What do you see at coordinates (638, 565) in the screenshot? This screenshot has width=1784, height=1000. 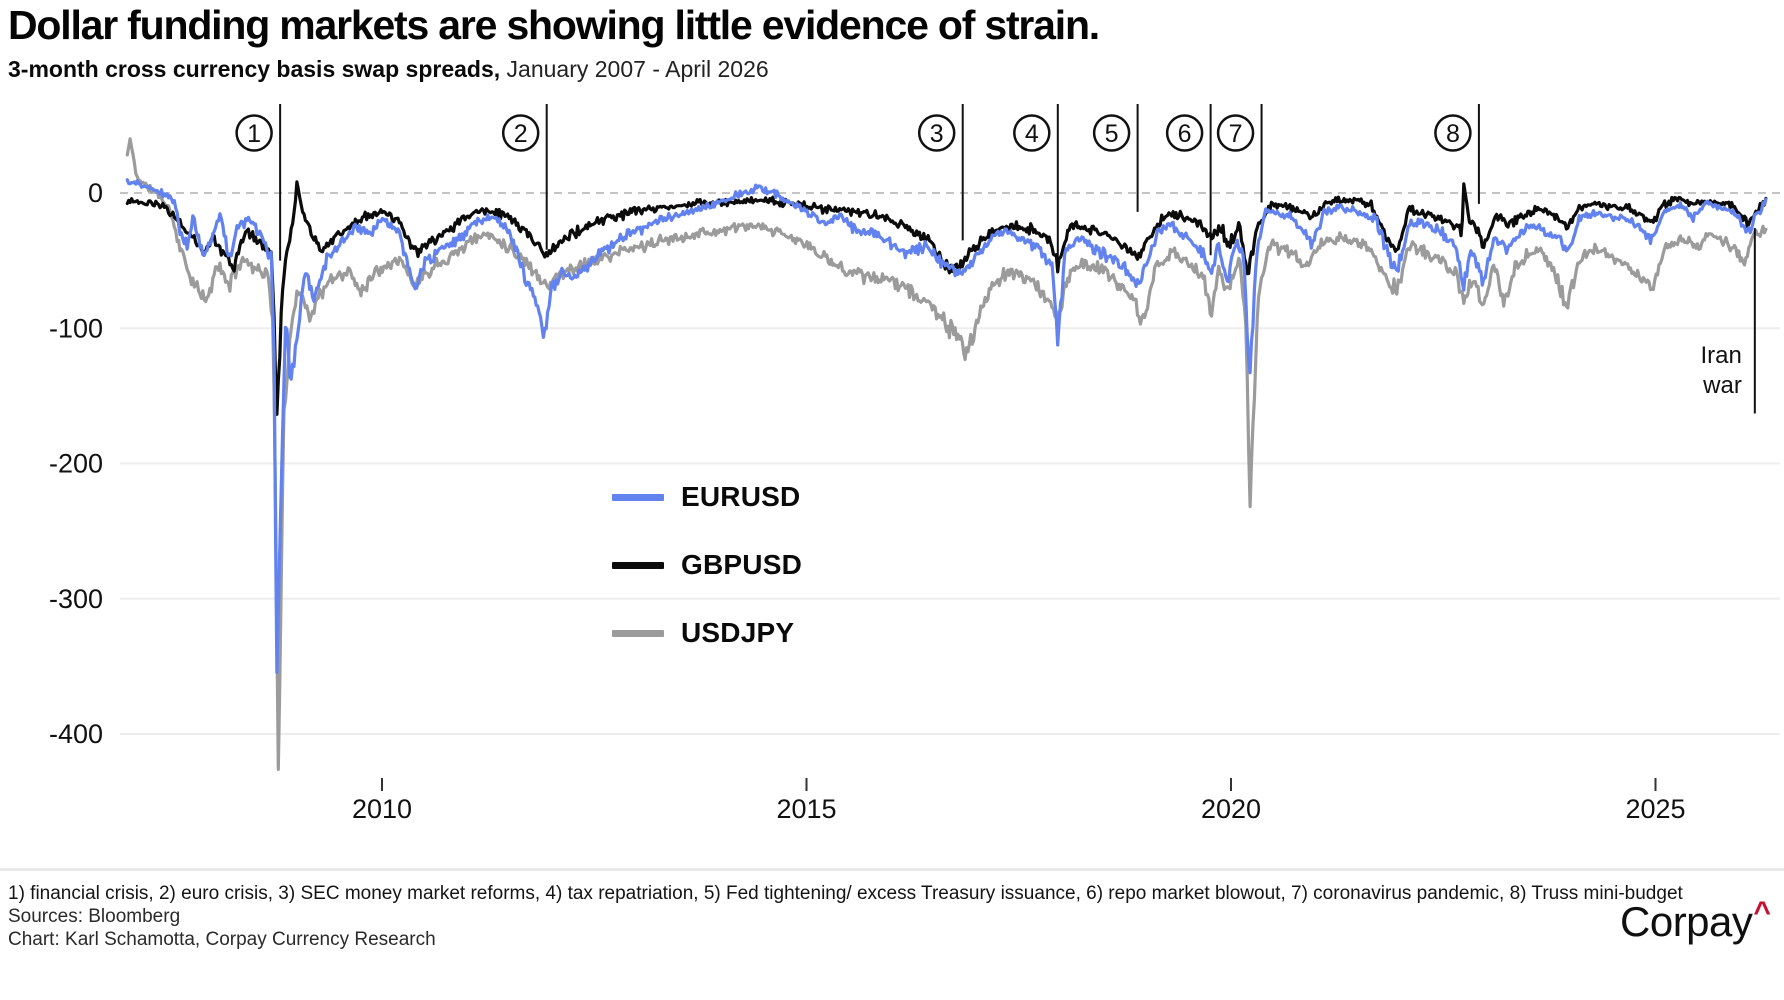 I see `gbpusd-line-swatch` at bounding box center [638, 565].